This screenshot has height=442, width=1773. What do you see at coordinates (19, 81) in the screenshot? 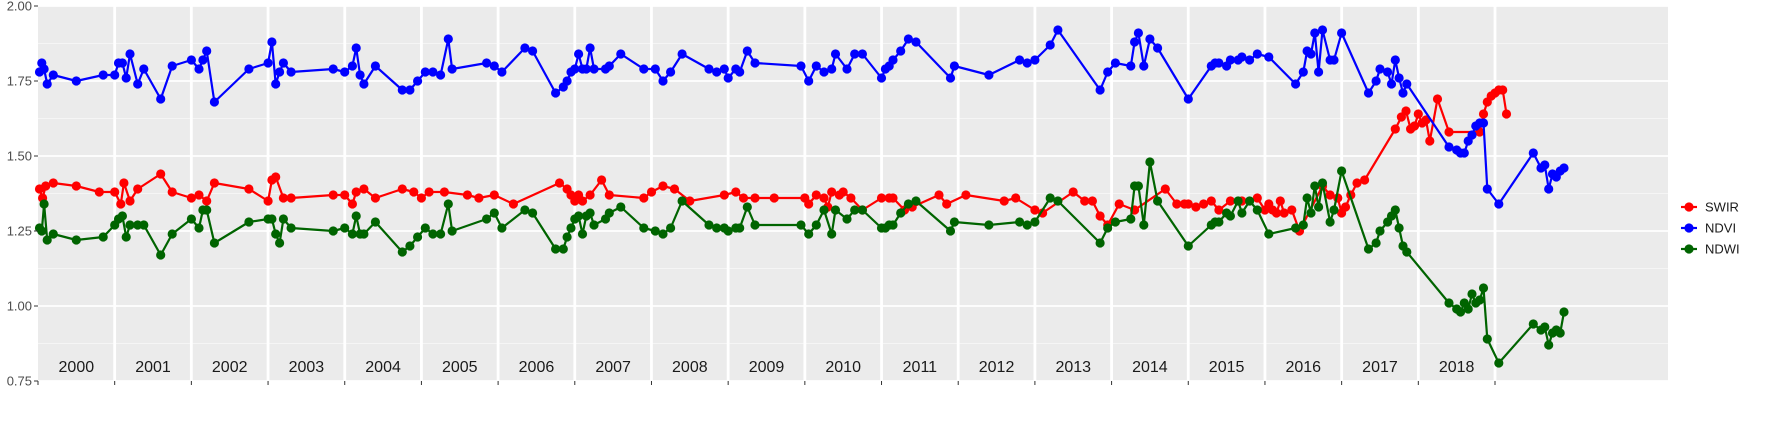
I see `y-tick-label: 1.75` at bounding box center [19, 81].